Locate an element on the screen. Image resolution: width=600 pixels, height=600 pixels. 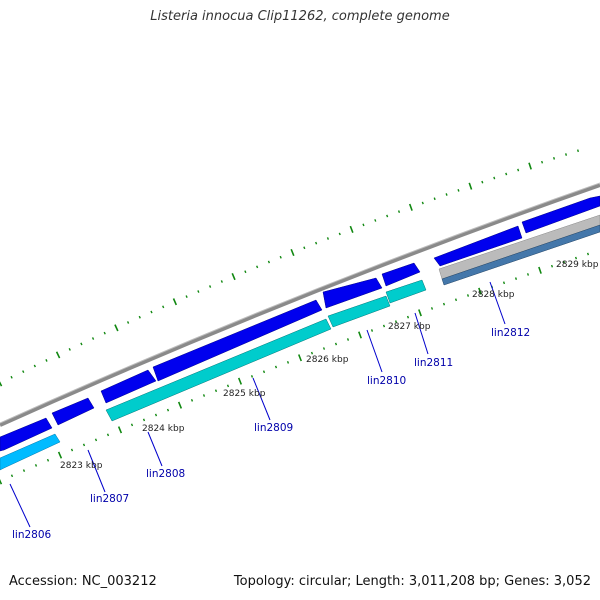
gene-label-lin2809: lin2809 is located at coordinates (273, 428).